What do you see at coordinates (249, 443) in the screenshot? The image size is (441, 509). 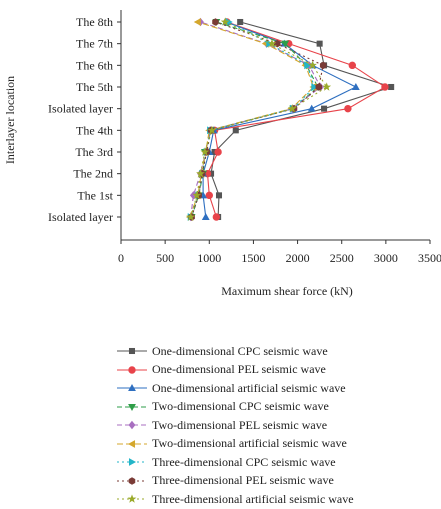 I see `legend-label: Two-dimensional artificial seismic wave` at bounding box center [249, 443].